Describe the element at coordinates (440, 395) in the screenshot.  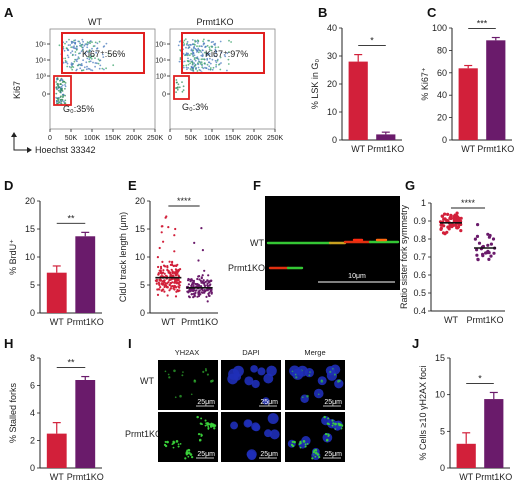
I see `y-tick-label: 10` at that location.